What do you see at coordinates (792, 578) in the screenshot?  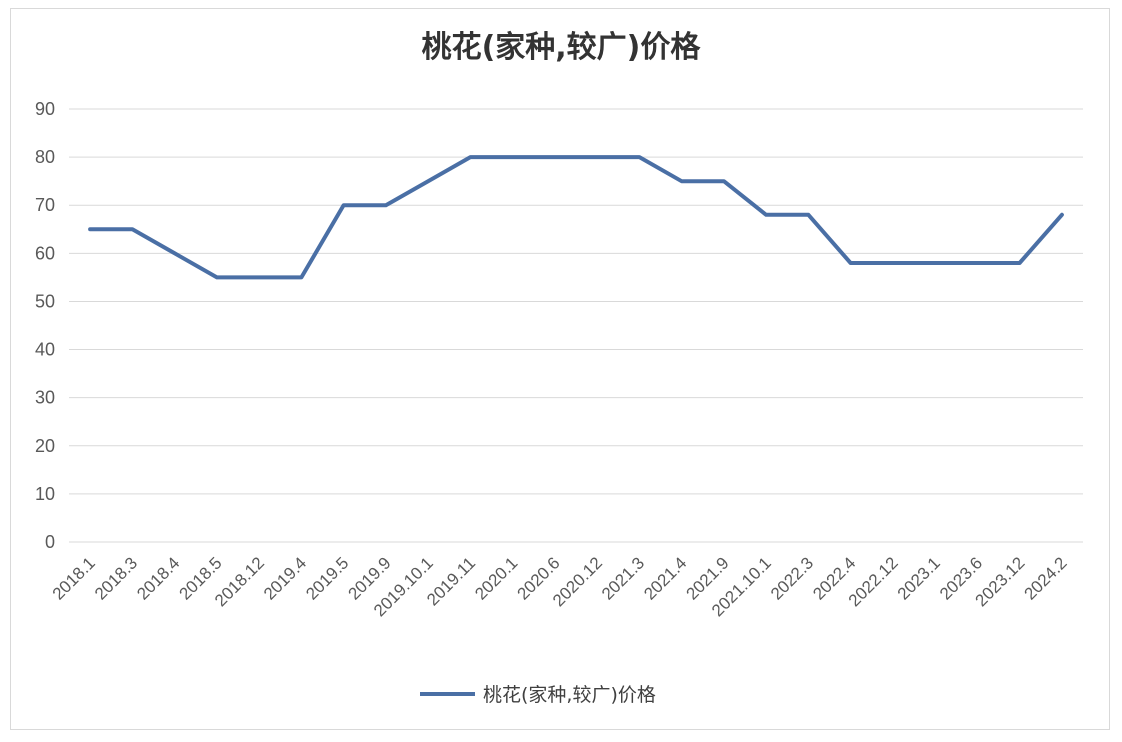 I see `x-tick-label: 2022.3` at bounding box center [792, 578].